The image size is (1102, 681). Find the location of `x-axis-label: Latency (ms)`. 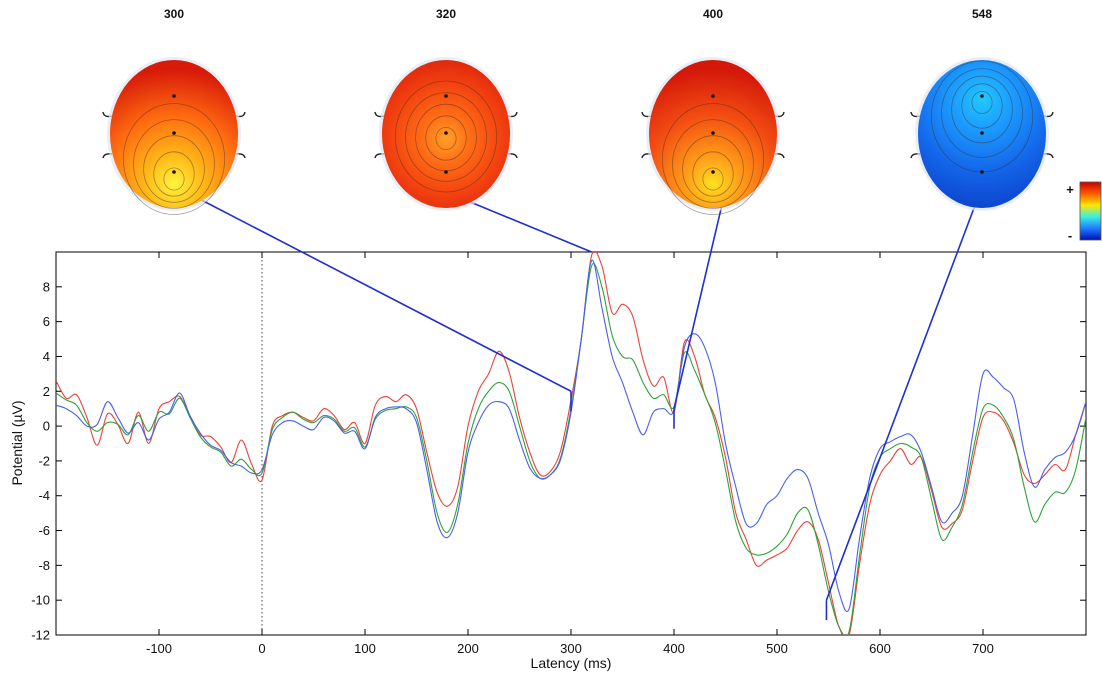

x-axis-label: Latency (ms) is located at coordinates (571, 663).